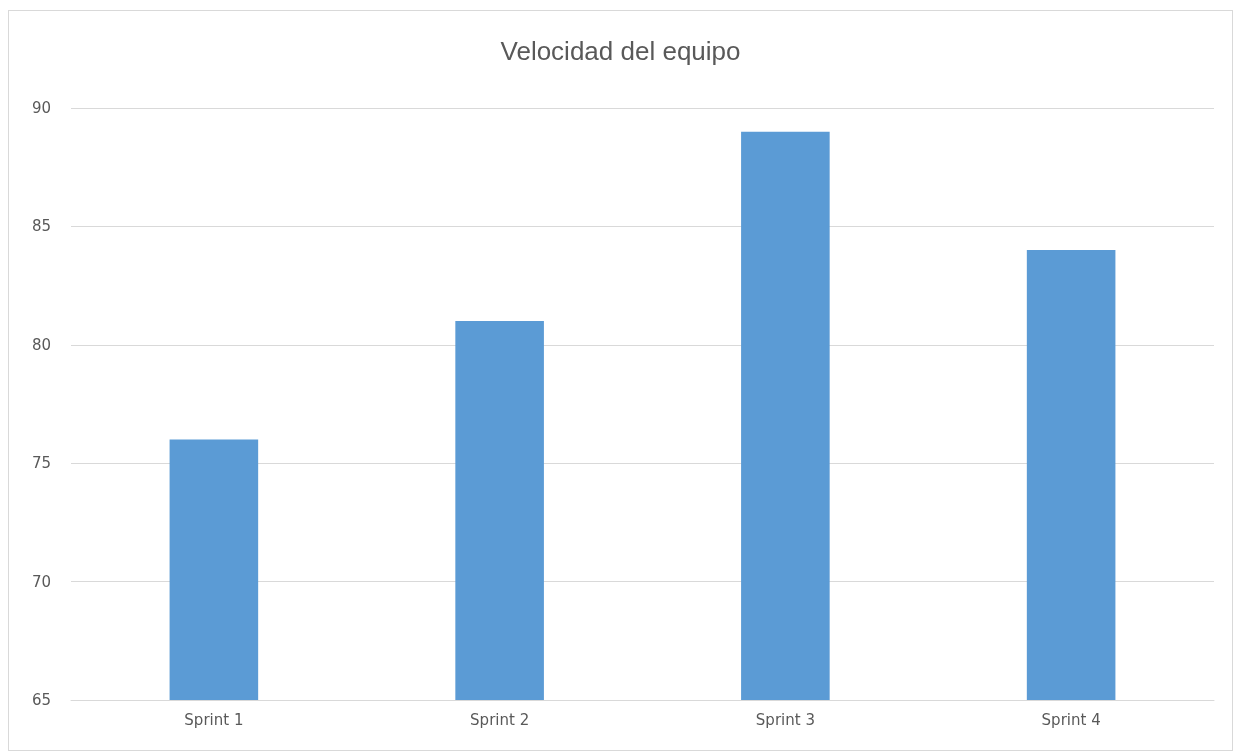 This screenshot has width=1243, height=751. What do you see at coordinates (620, 51) in the screenshot?
I see `chart-title: Velocidad del equipo` at bounding box center [620, 51].